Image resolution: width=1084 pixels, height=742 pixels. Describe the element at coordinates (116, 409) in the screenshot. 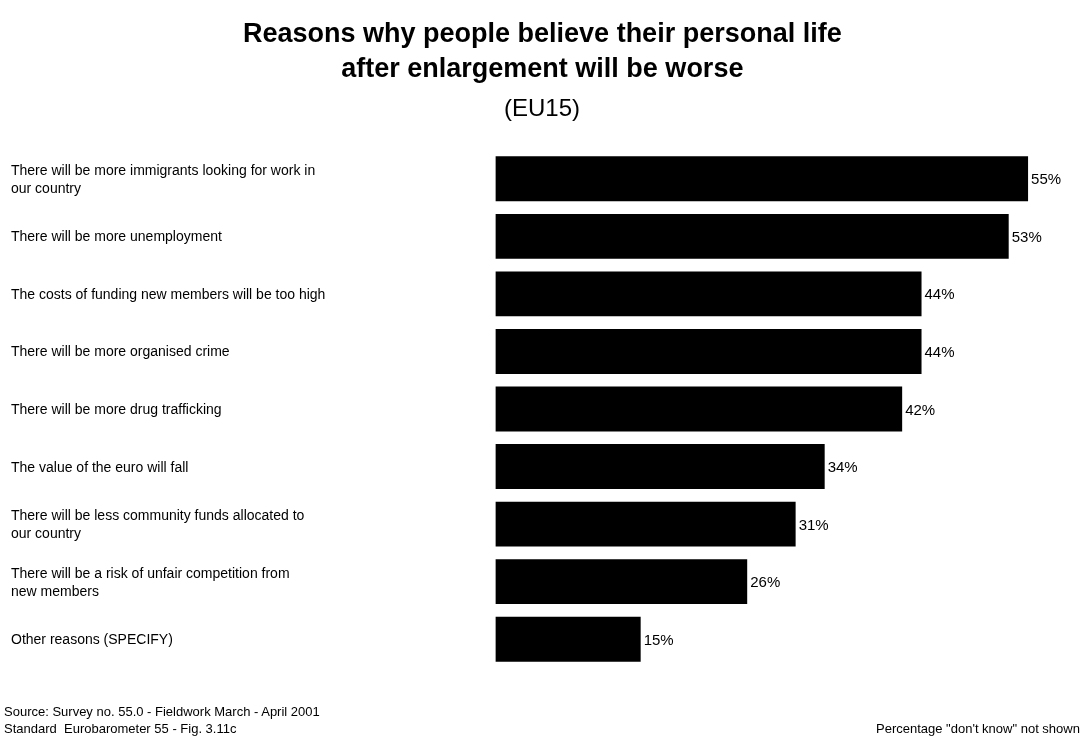

I see `y-tick-label: There will be more drug trafficking` at that location.